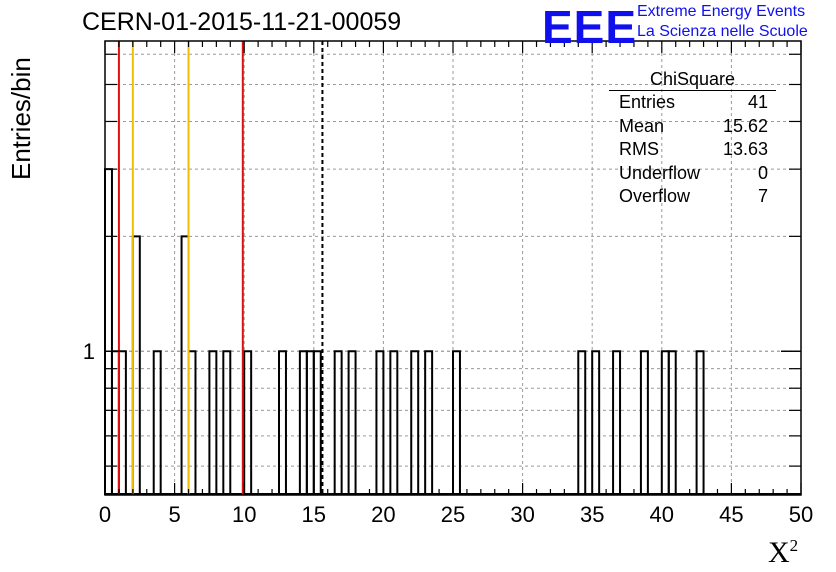  What do you see at coordinates (314, 514) in the screenshot?
I see `x-tick-label: 15` at bounding box center [314, 514].